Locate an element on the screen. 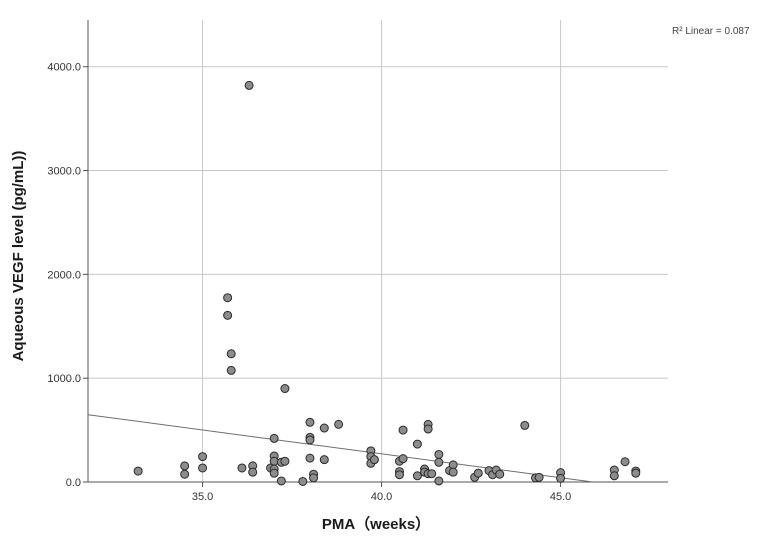 The image size is (776, 538). y-tick-label: 0.0 is located at coordinates (73, 483).